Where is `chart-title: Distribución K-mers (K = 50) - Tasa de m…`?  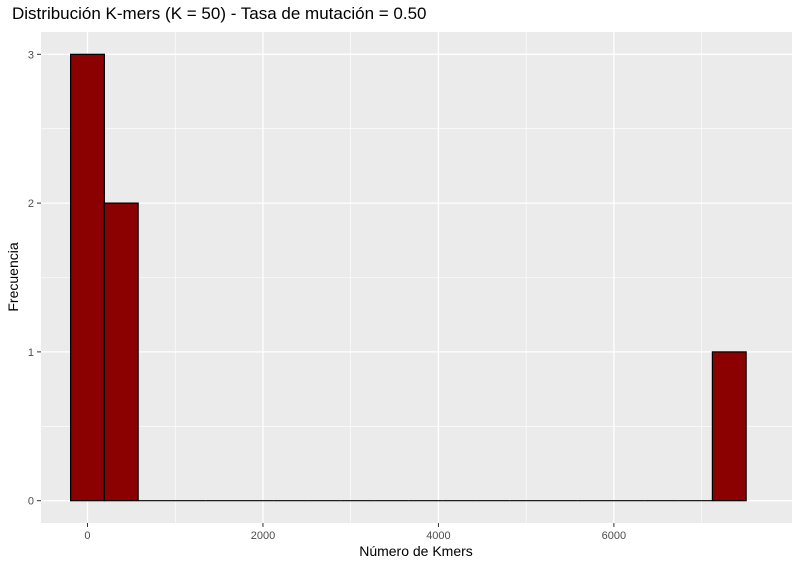 chart-title: Distribución K-mers (K = 50) - Tasa de m… is located at coordinates (219, 13).